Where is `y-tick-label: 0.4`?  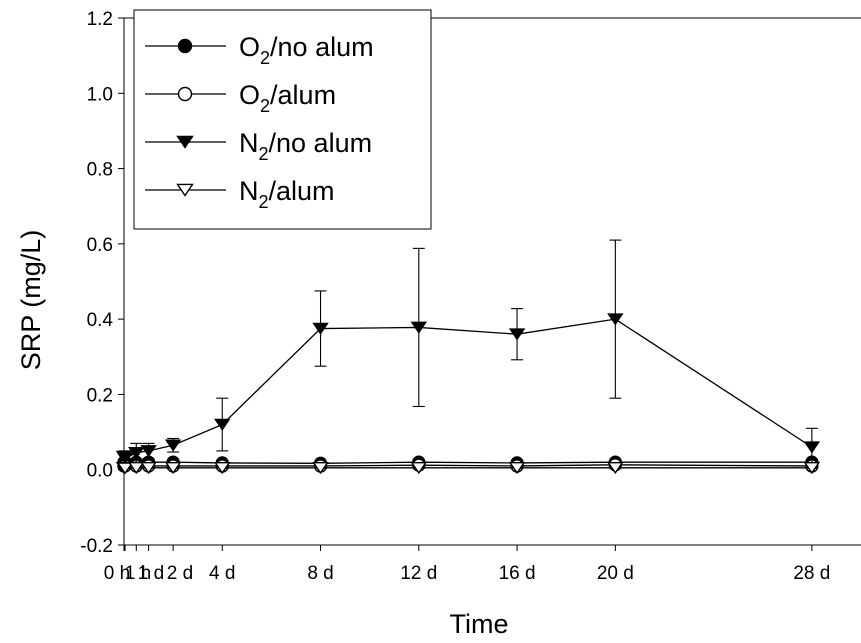
y-tick-label: 0.4 is located at coordinates (100, 320).